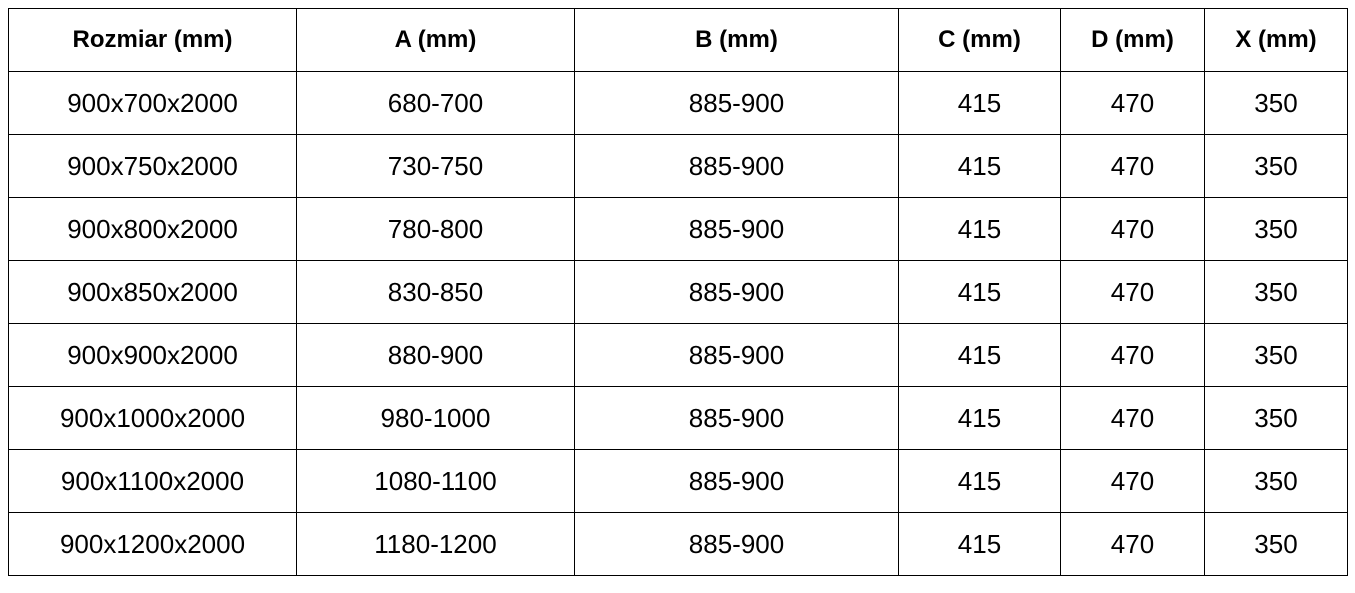 The image size is (1355, 593). Describe the element at coordinates (435, 292) in the screenshot. I see `table-cell: 830-850` at that location.